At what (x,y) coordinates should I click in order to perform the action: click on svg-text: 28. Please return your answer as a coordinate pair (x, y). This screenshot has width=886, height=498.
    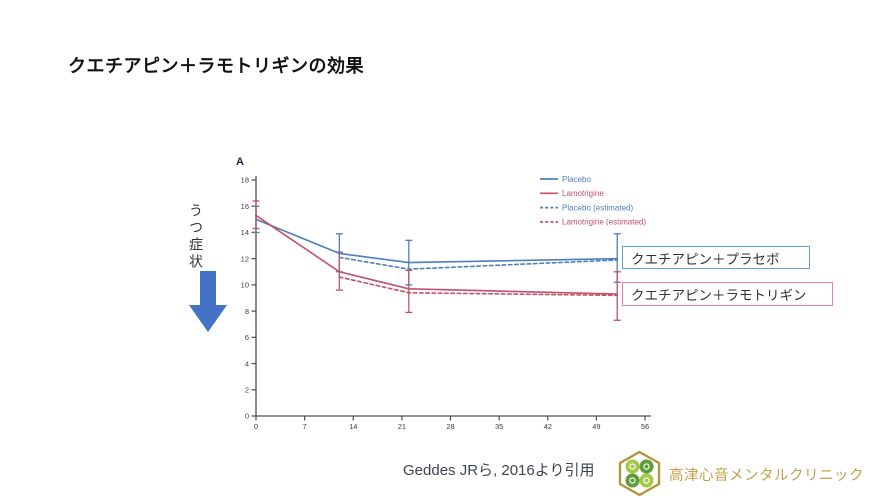
    Looking at the image, I should click on (450, 426).